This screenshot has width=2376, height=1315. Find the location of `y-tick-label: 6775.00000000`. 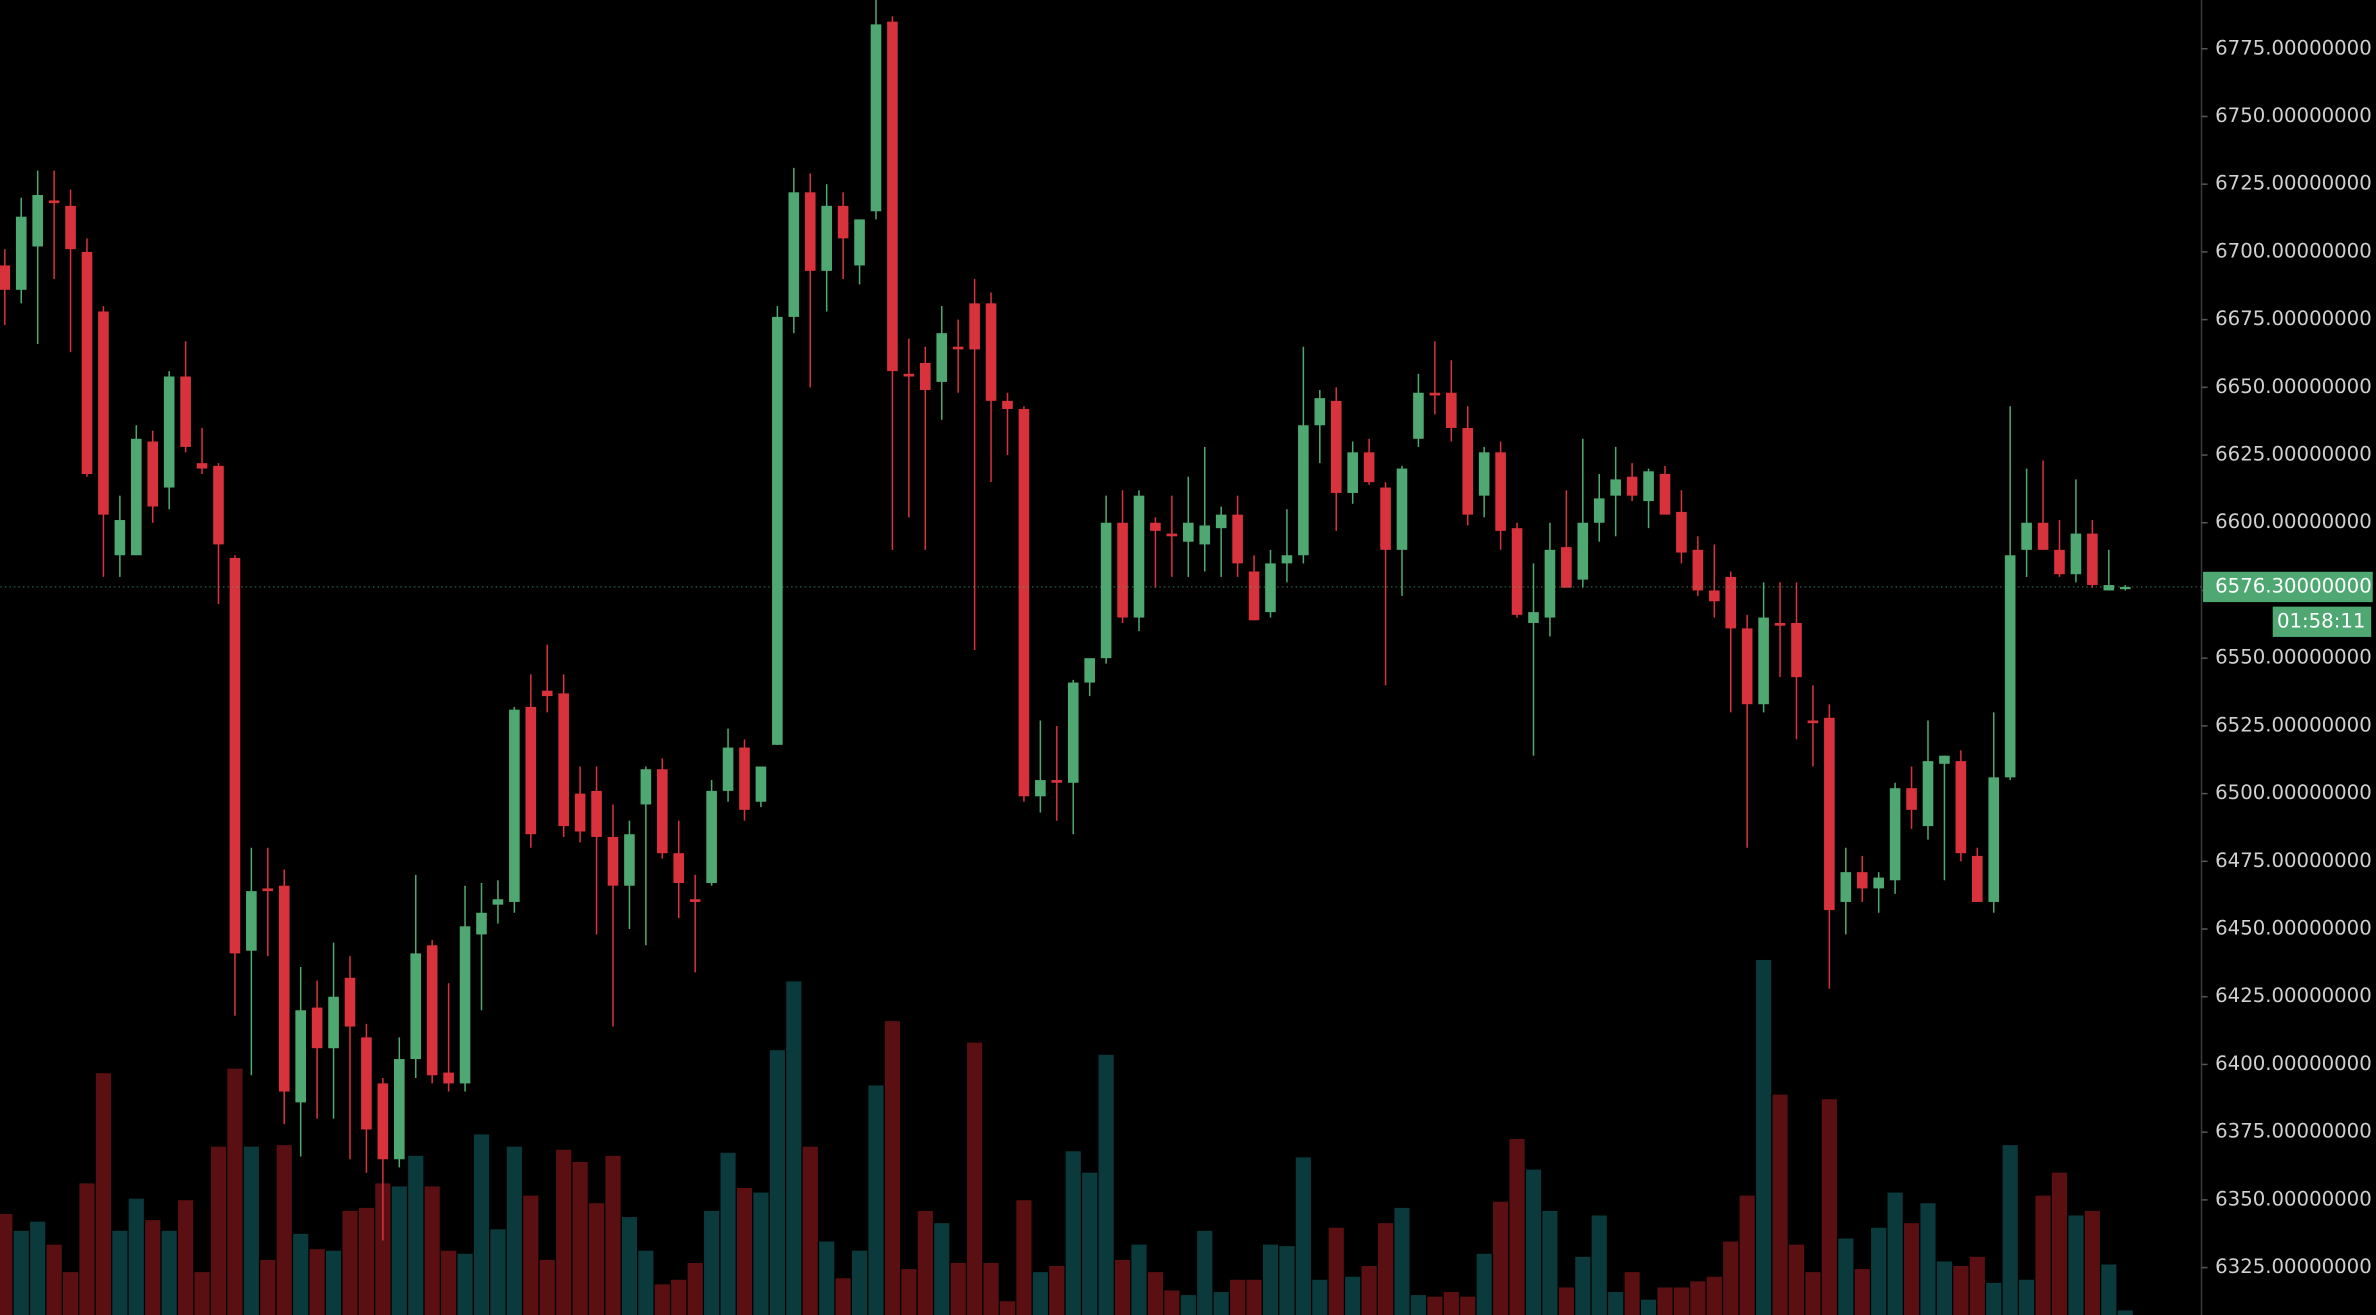

y-tick-label: 6775.00000000 is located at coordinates (2293, 47).